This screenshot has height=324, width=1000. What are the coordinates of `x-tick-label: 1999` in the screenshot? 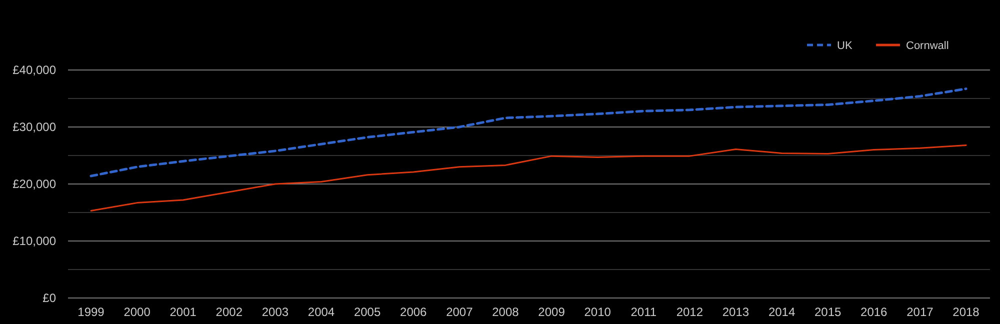 It's located at (91, 312).